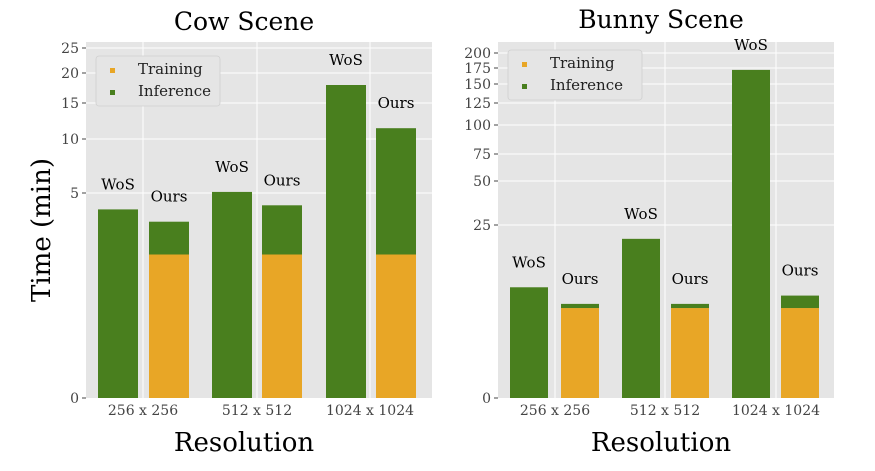 Image resolution: width=875 pixels, height=471 pixels. I want to click on y-tick-label-75: 75, so click(482, 155).